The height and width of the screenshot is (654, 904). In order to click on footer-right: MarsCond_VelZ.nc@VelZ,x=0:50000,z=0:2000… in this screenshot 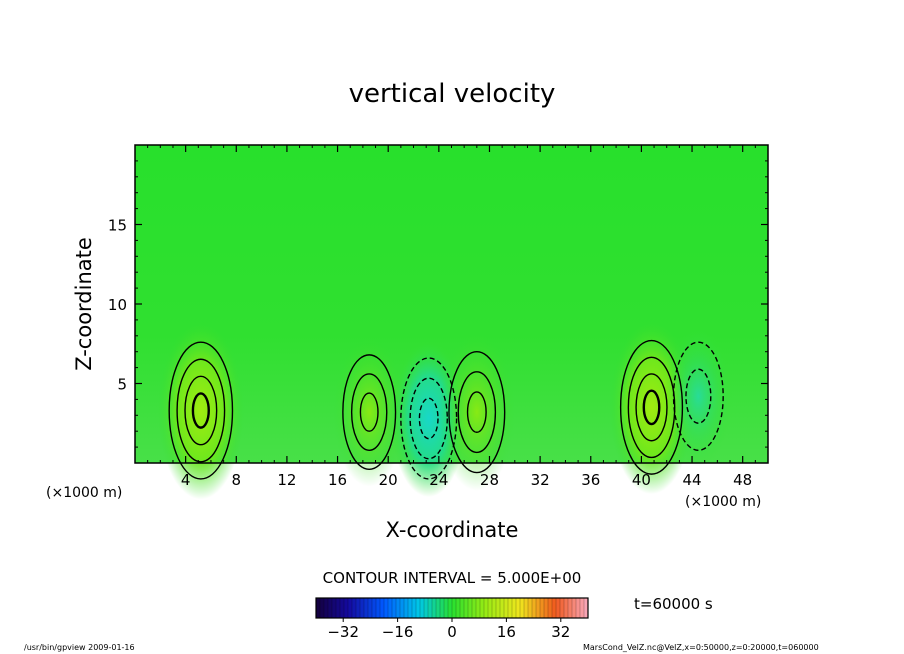, I will do `click(701, 647)`.